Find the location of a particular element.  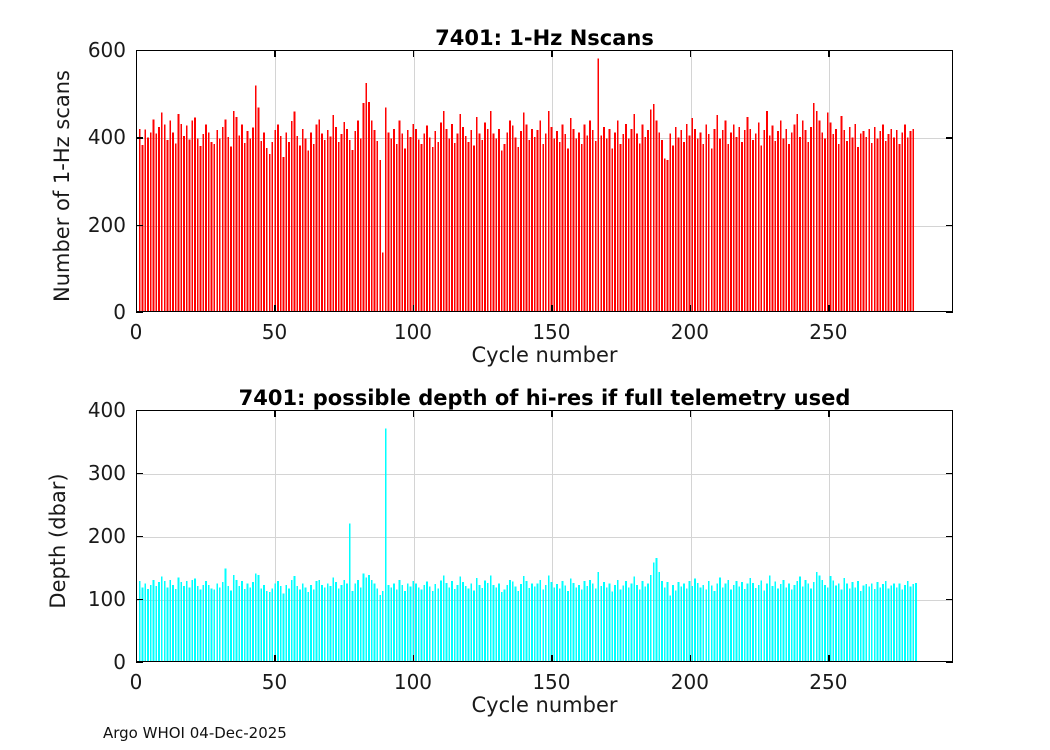

x-axis-title-nscans: Cycle number is located at coordinates (544, 355).